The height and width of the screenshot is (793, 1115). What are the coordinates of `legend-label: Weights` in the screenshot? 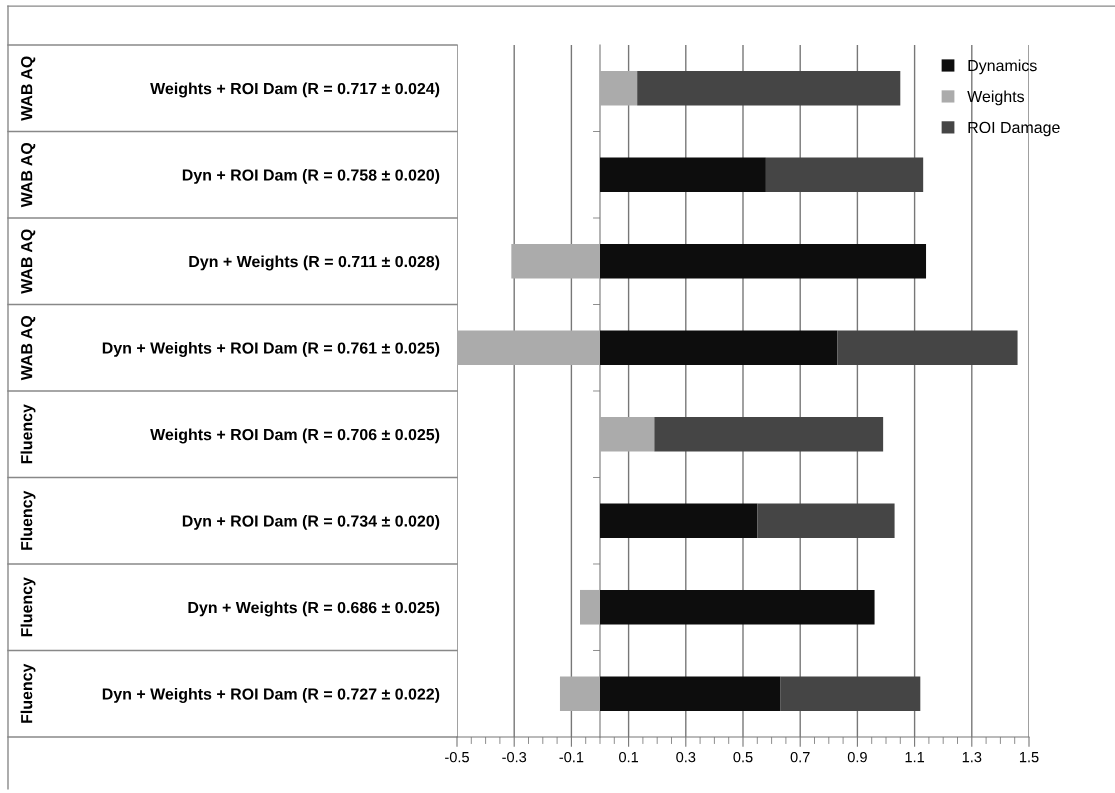 It's located at (996, 98).